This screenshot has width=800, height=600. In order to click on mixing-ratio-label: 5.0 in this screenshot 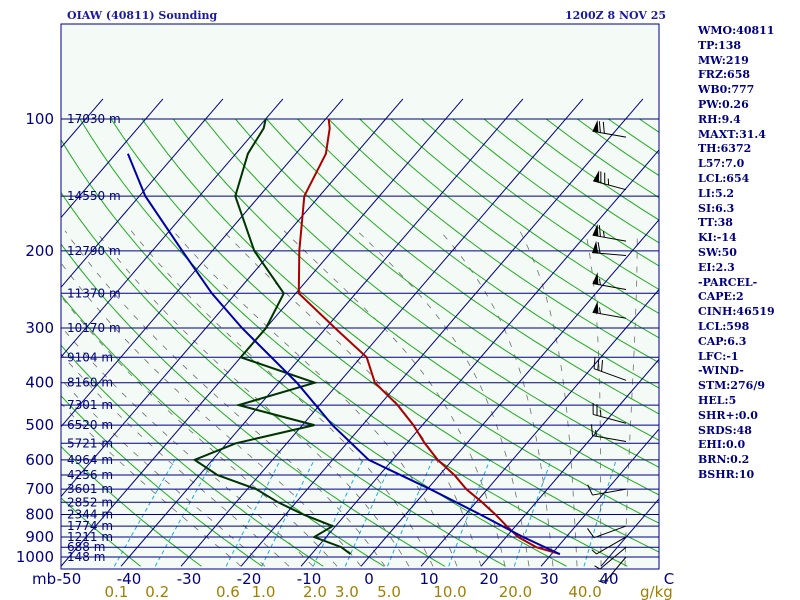, I will do `click(389, 591)`.